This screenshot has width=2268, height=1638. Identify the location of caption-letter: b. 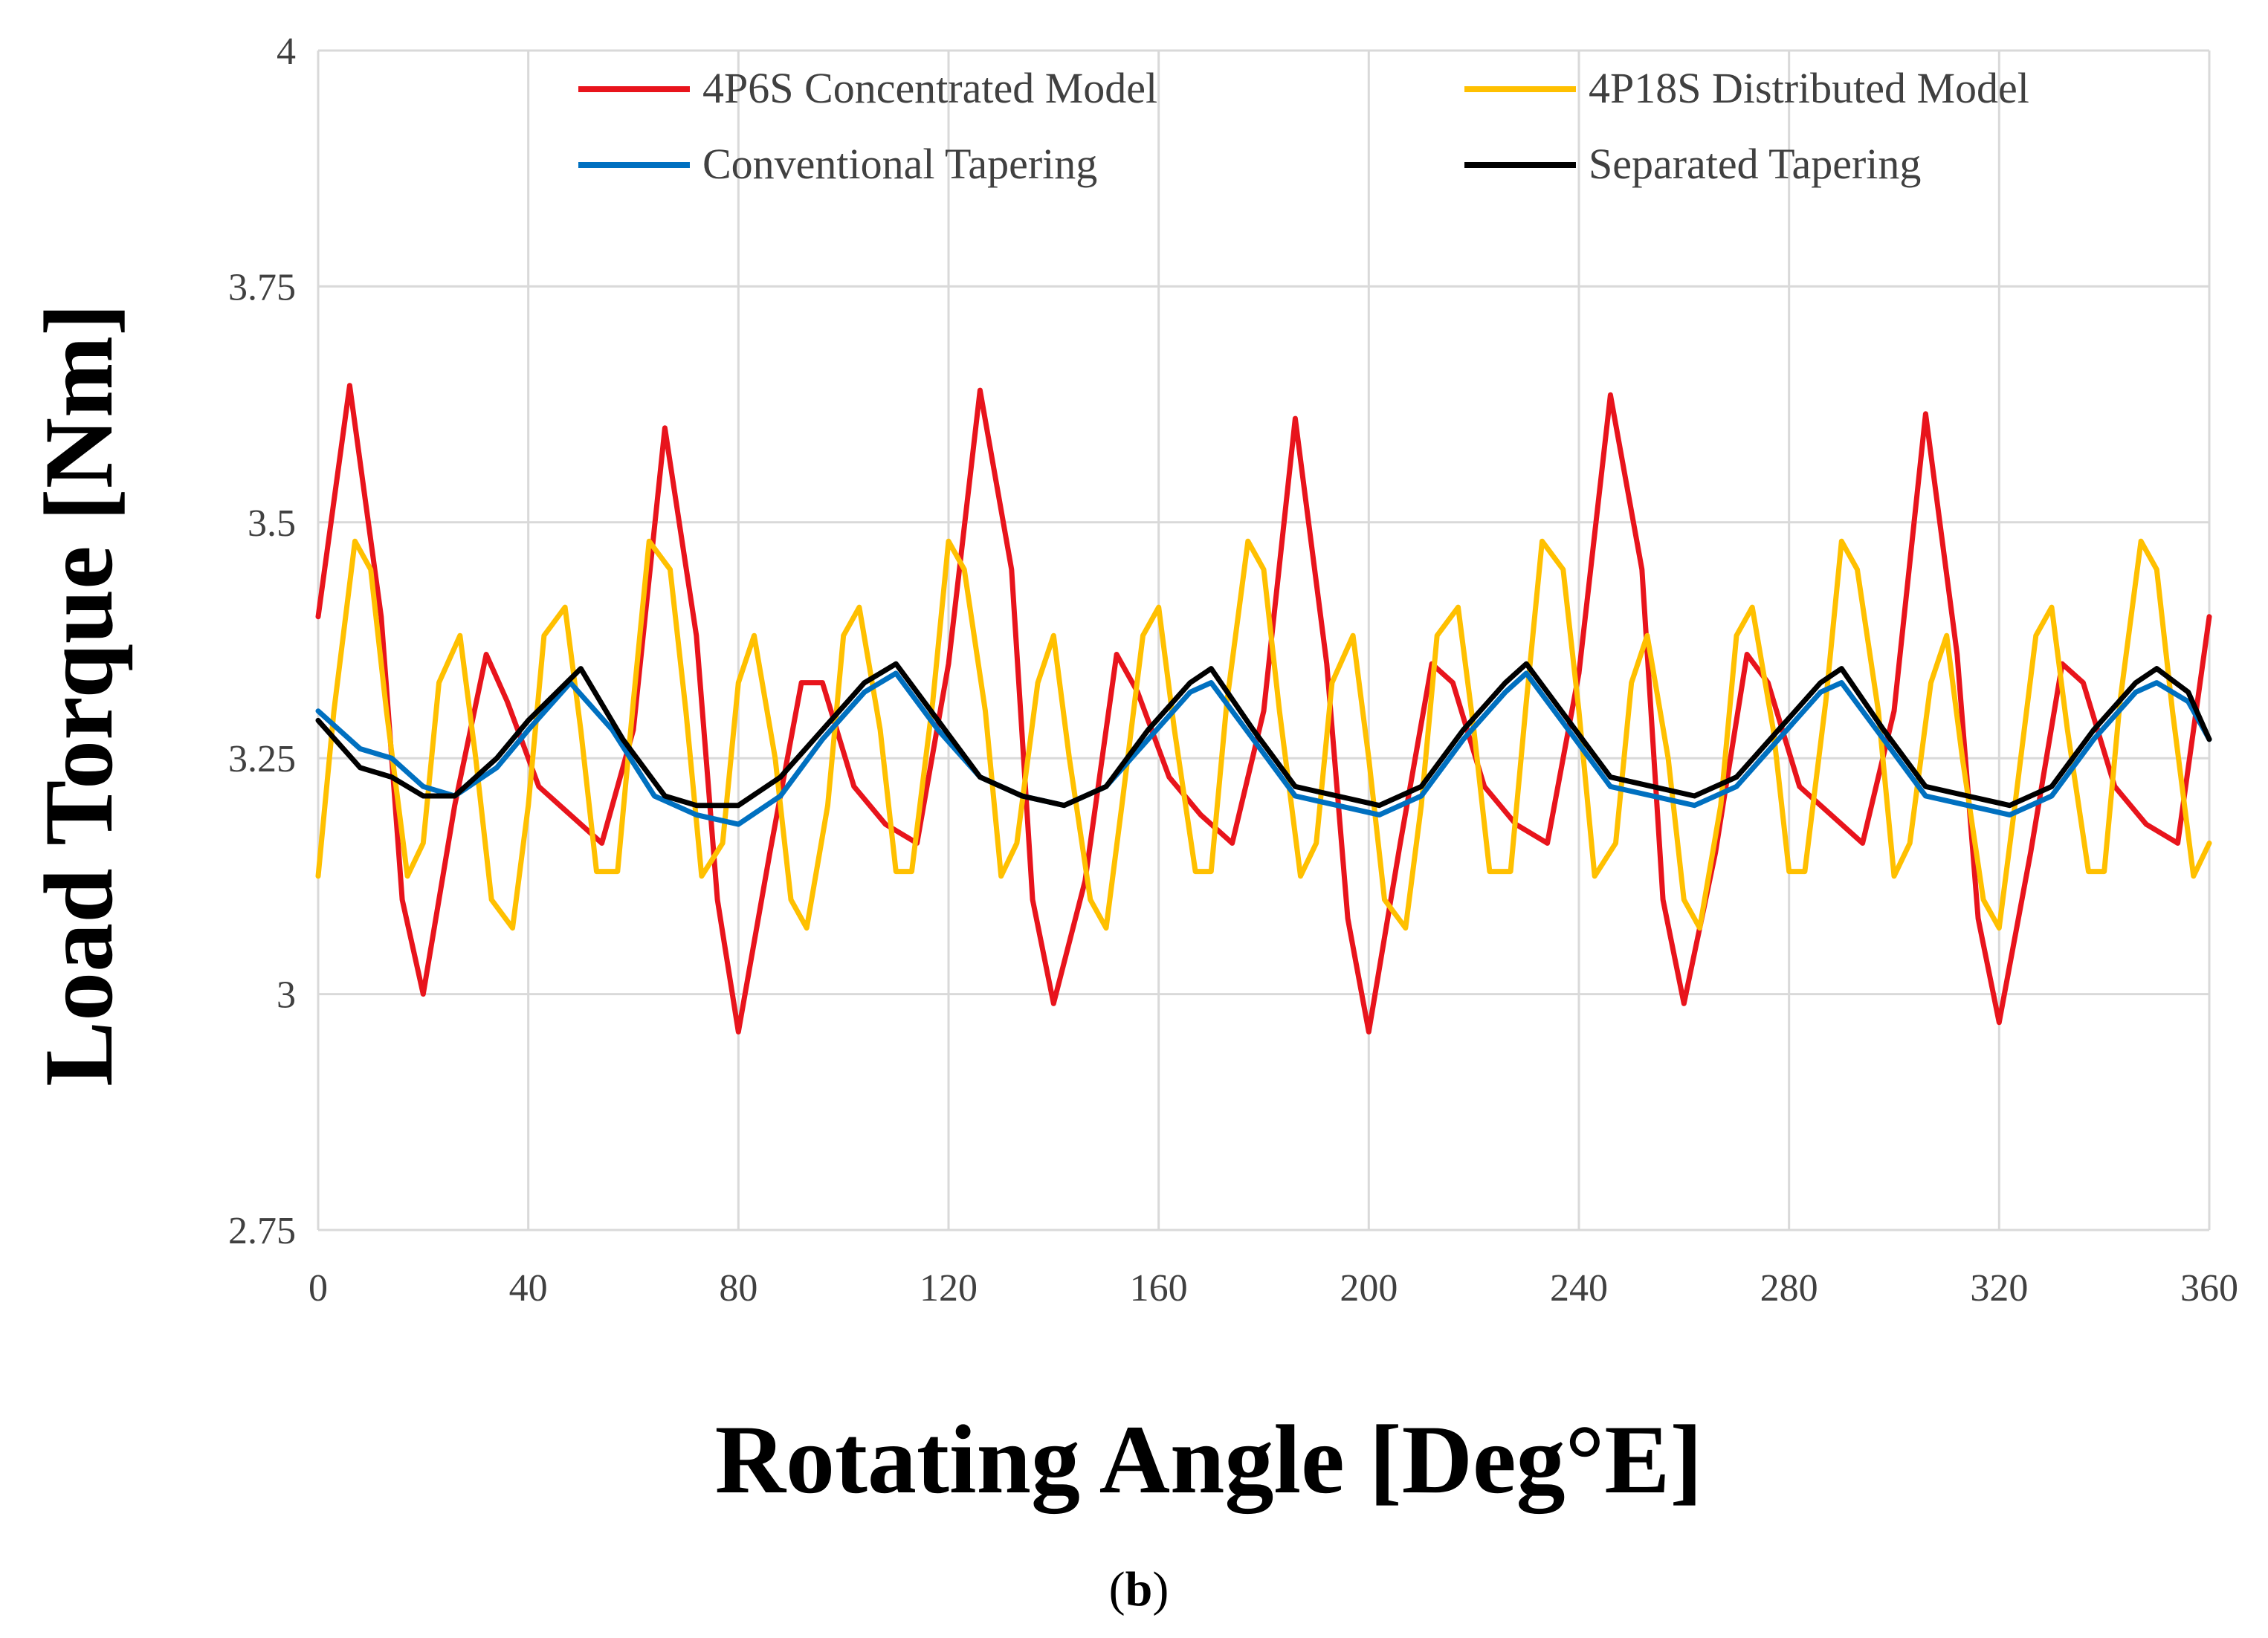
(1139, 1589).